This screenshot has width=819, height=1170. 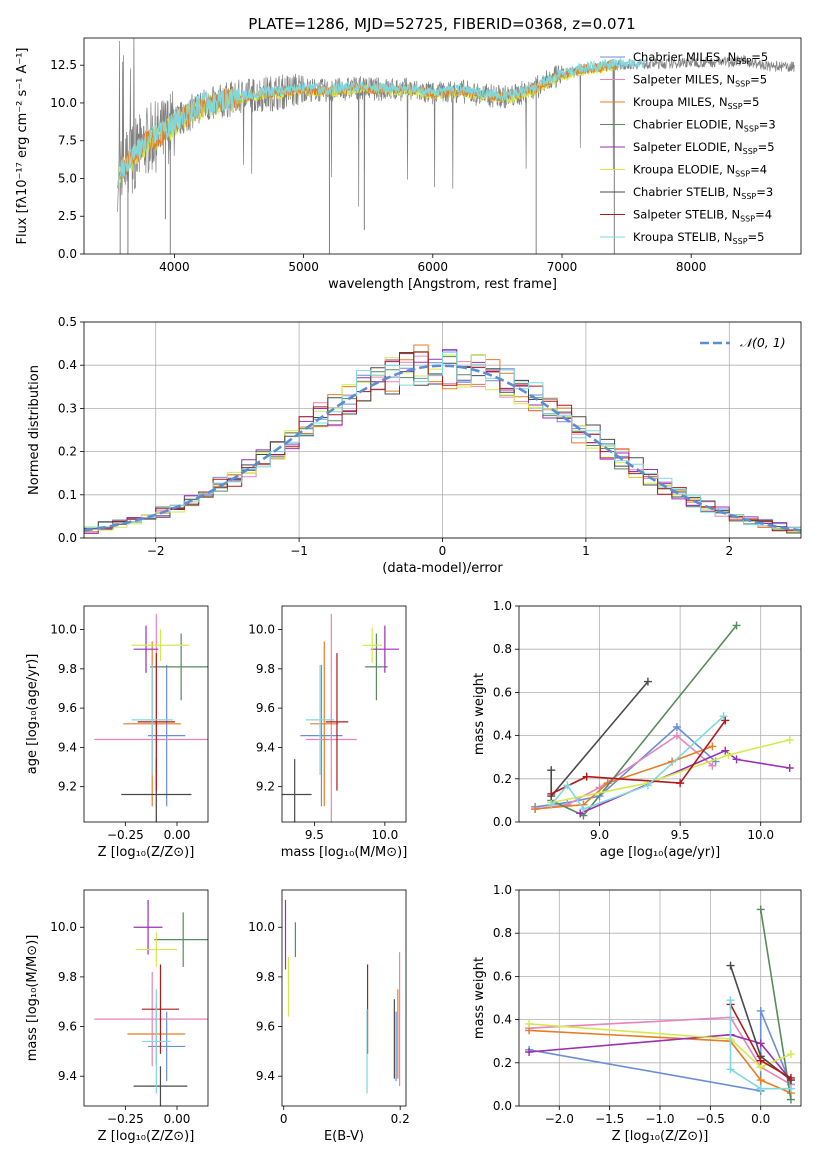 What do you see at coordinates (174, 267) in the screenshot?
I see `spectrum-xtick-label: 4000` at bounding box center [174, 267].